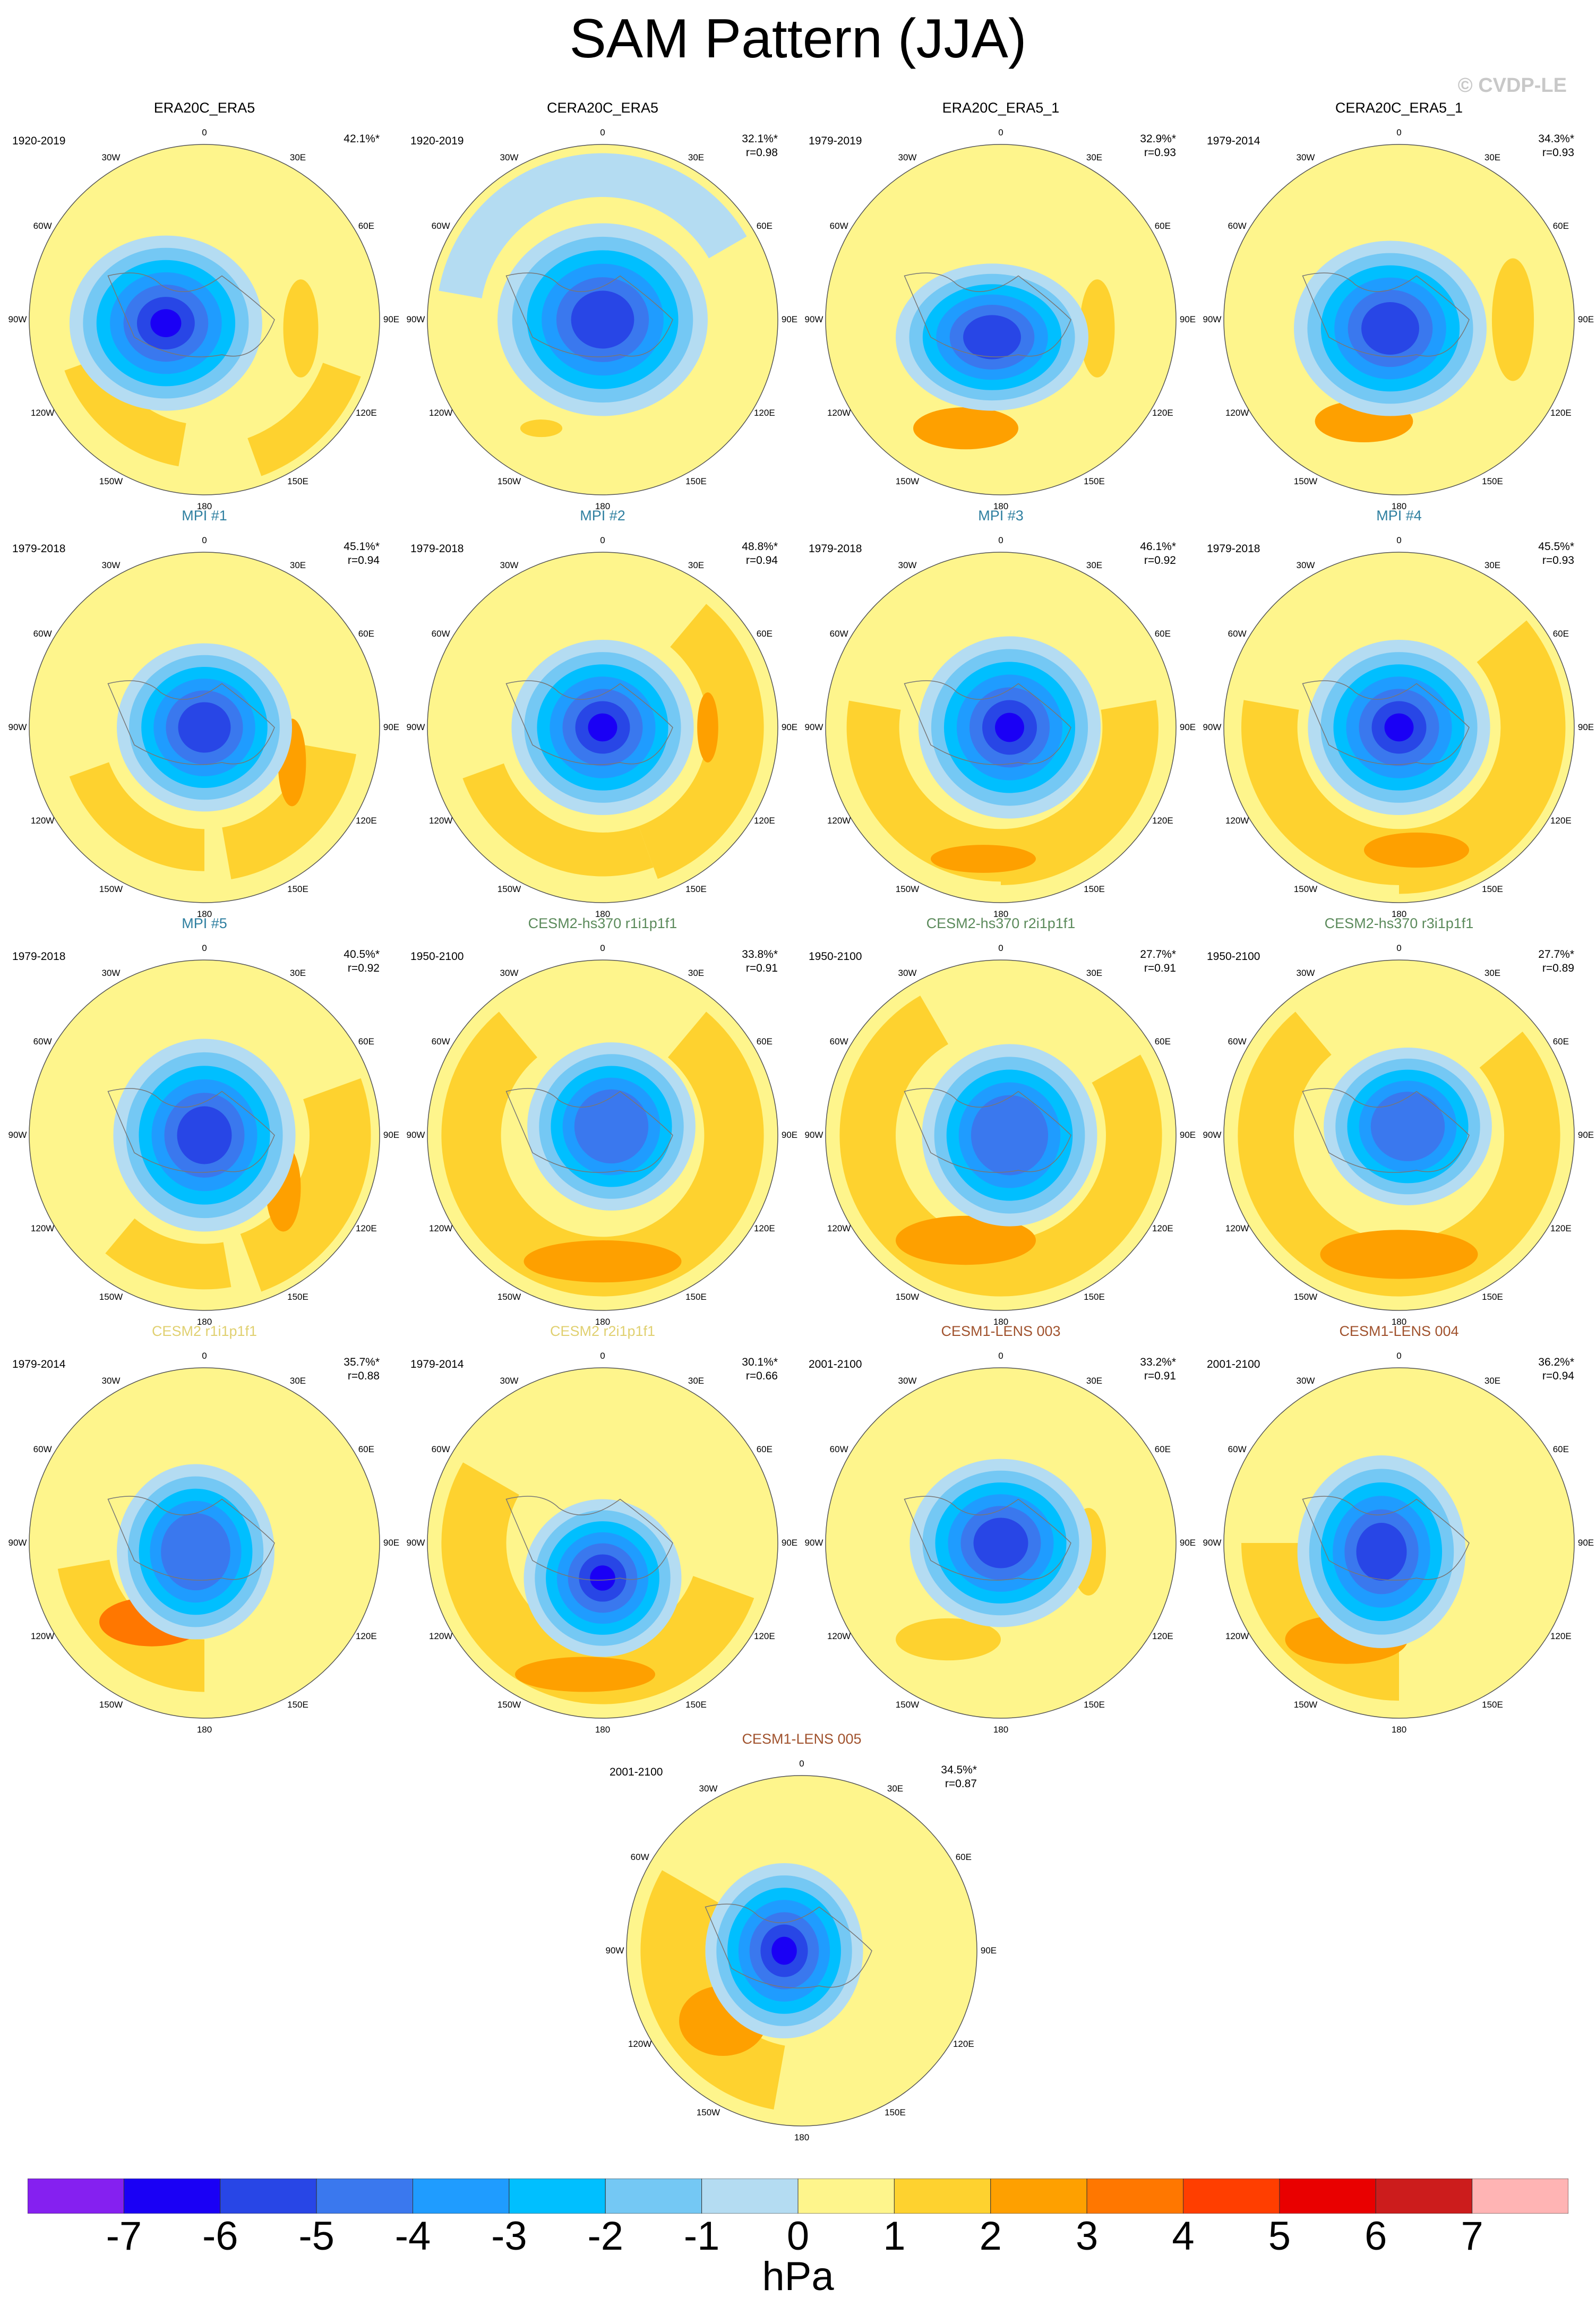 The height and width of the screenshot is (2315, 1596). I want to click on longitude-label: 120E, so click(764, 1228).